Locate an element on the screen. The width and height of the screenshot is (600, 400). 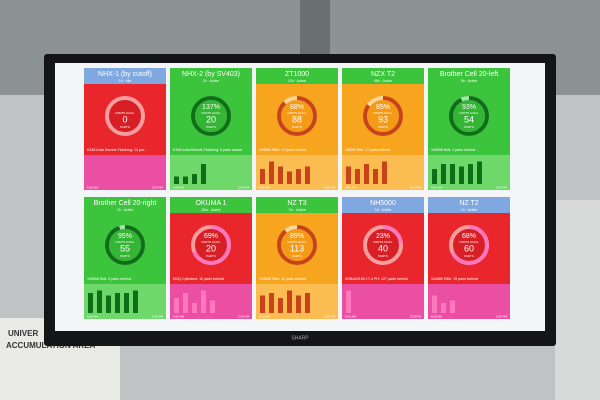
tile-title: ZT1000 is located at coordinates (297, 74).